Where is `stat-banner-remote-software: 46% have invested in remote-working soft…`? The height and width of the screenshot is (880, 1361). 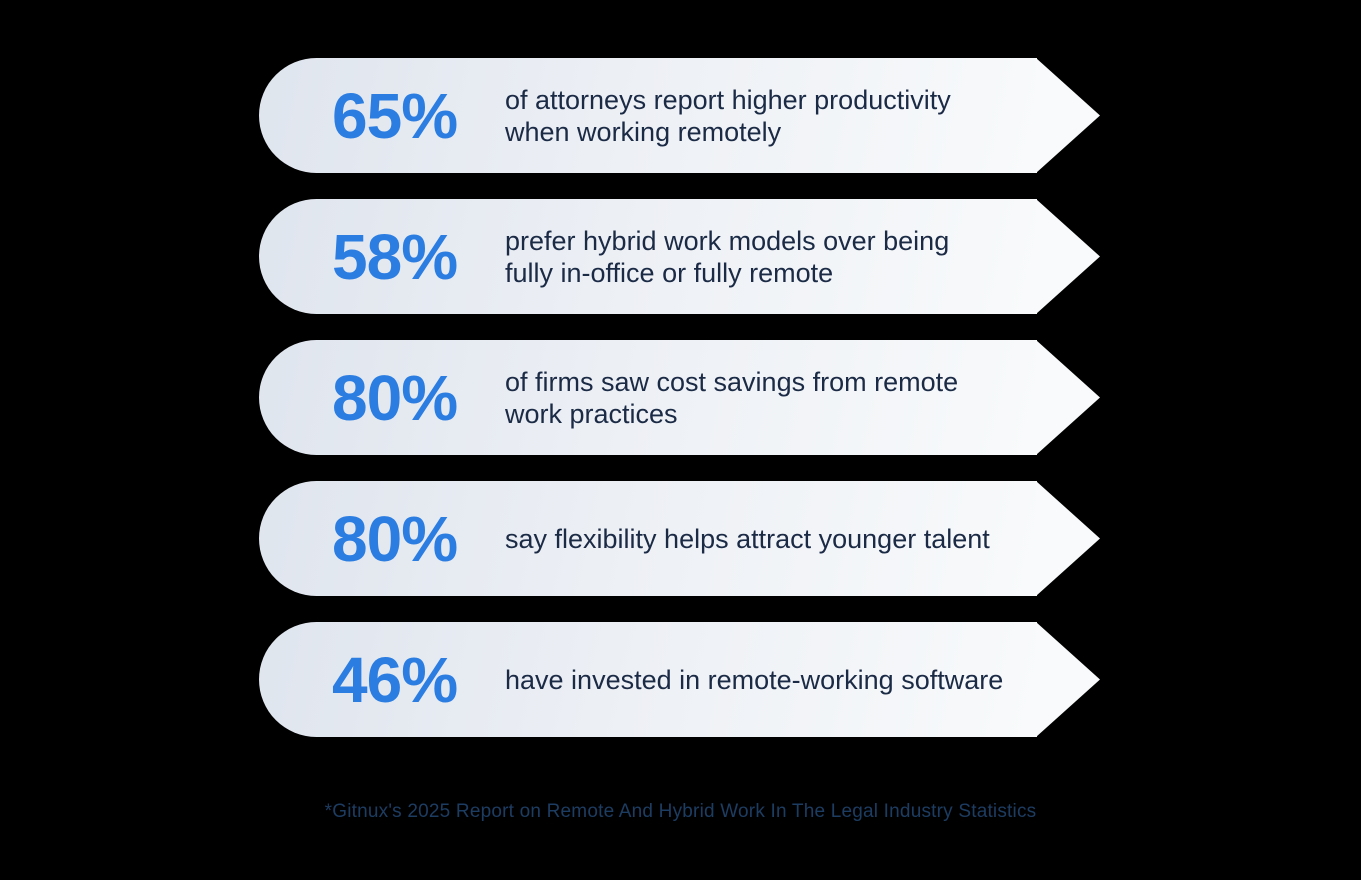 stat-banner-remote-software: 46% have invested in remote-working soft… is located at coordinates (679, 679).